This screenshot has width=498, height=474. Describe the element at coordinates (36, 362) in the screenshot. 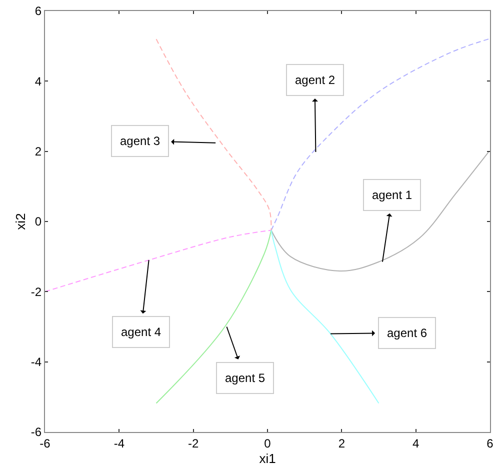

I see `y-tick-label: -4` at that location.